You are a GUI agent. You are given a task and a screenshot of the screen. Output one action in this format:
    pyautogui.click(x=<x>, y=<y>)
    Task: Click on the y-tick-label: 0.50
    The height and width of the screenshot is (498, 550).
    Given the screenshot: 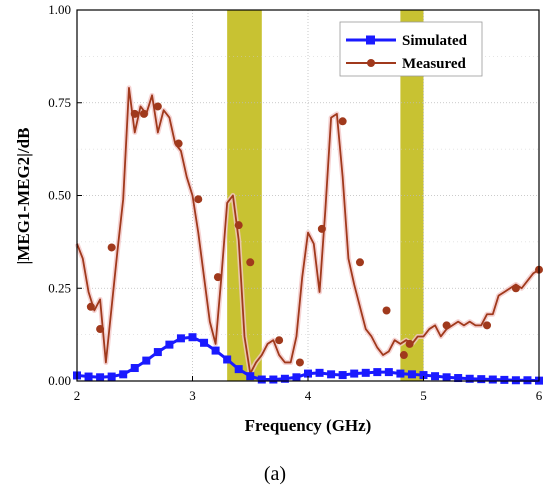 What is the action you would take?
    pyautogui.click(x=59, y=195)
    